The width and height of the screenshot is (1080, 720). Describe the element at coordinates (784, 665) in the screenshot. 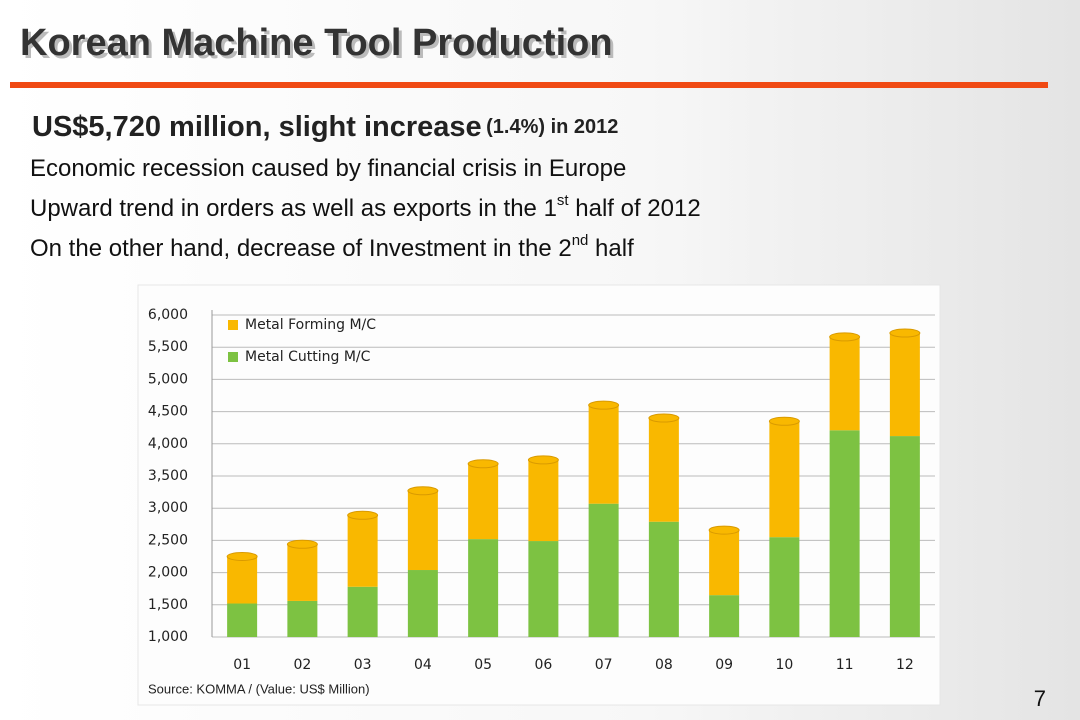

I see `x-tick-label: 10` at that location.